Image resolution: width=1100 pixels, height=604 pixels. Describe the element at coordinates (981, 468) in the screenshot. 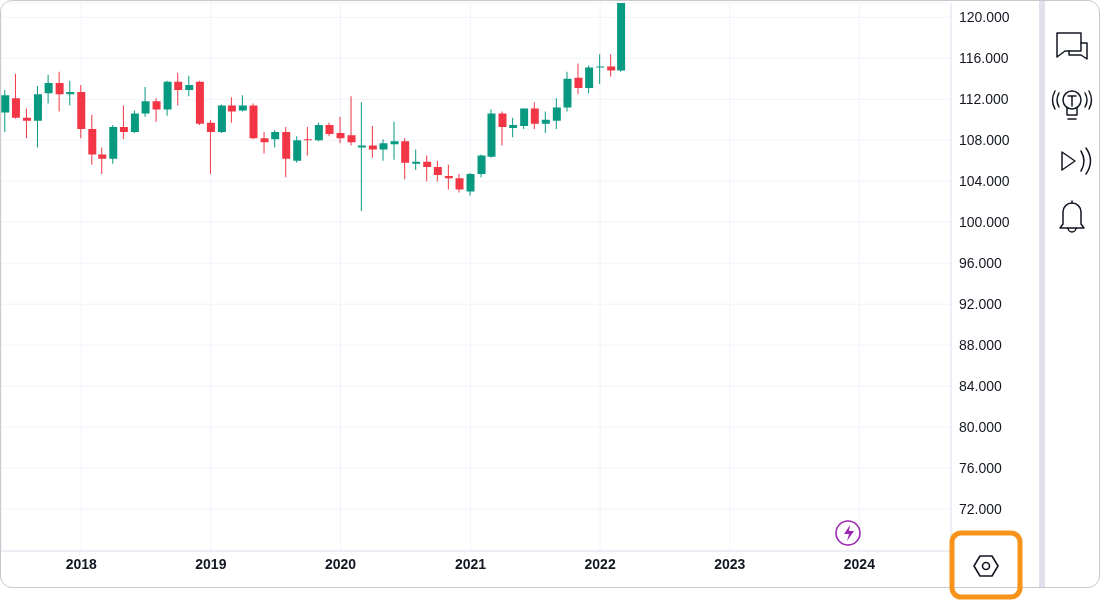

I see `y-tick-label: 76.000` at that location.